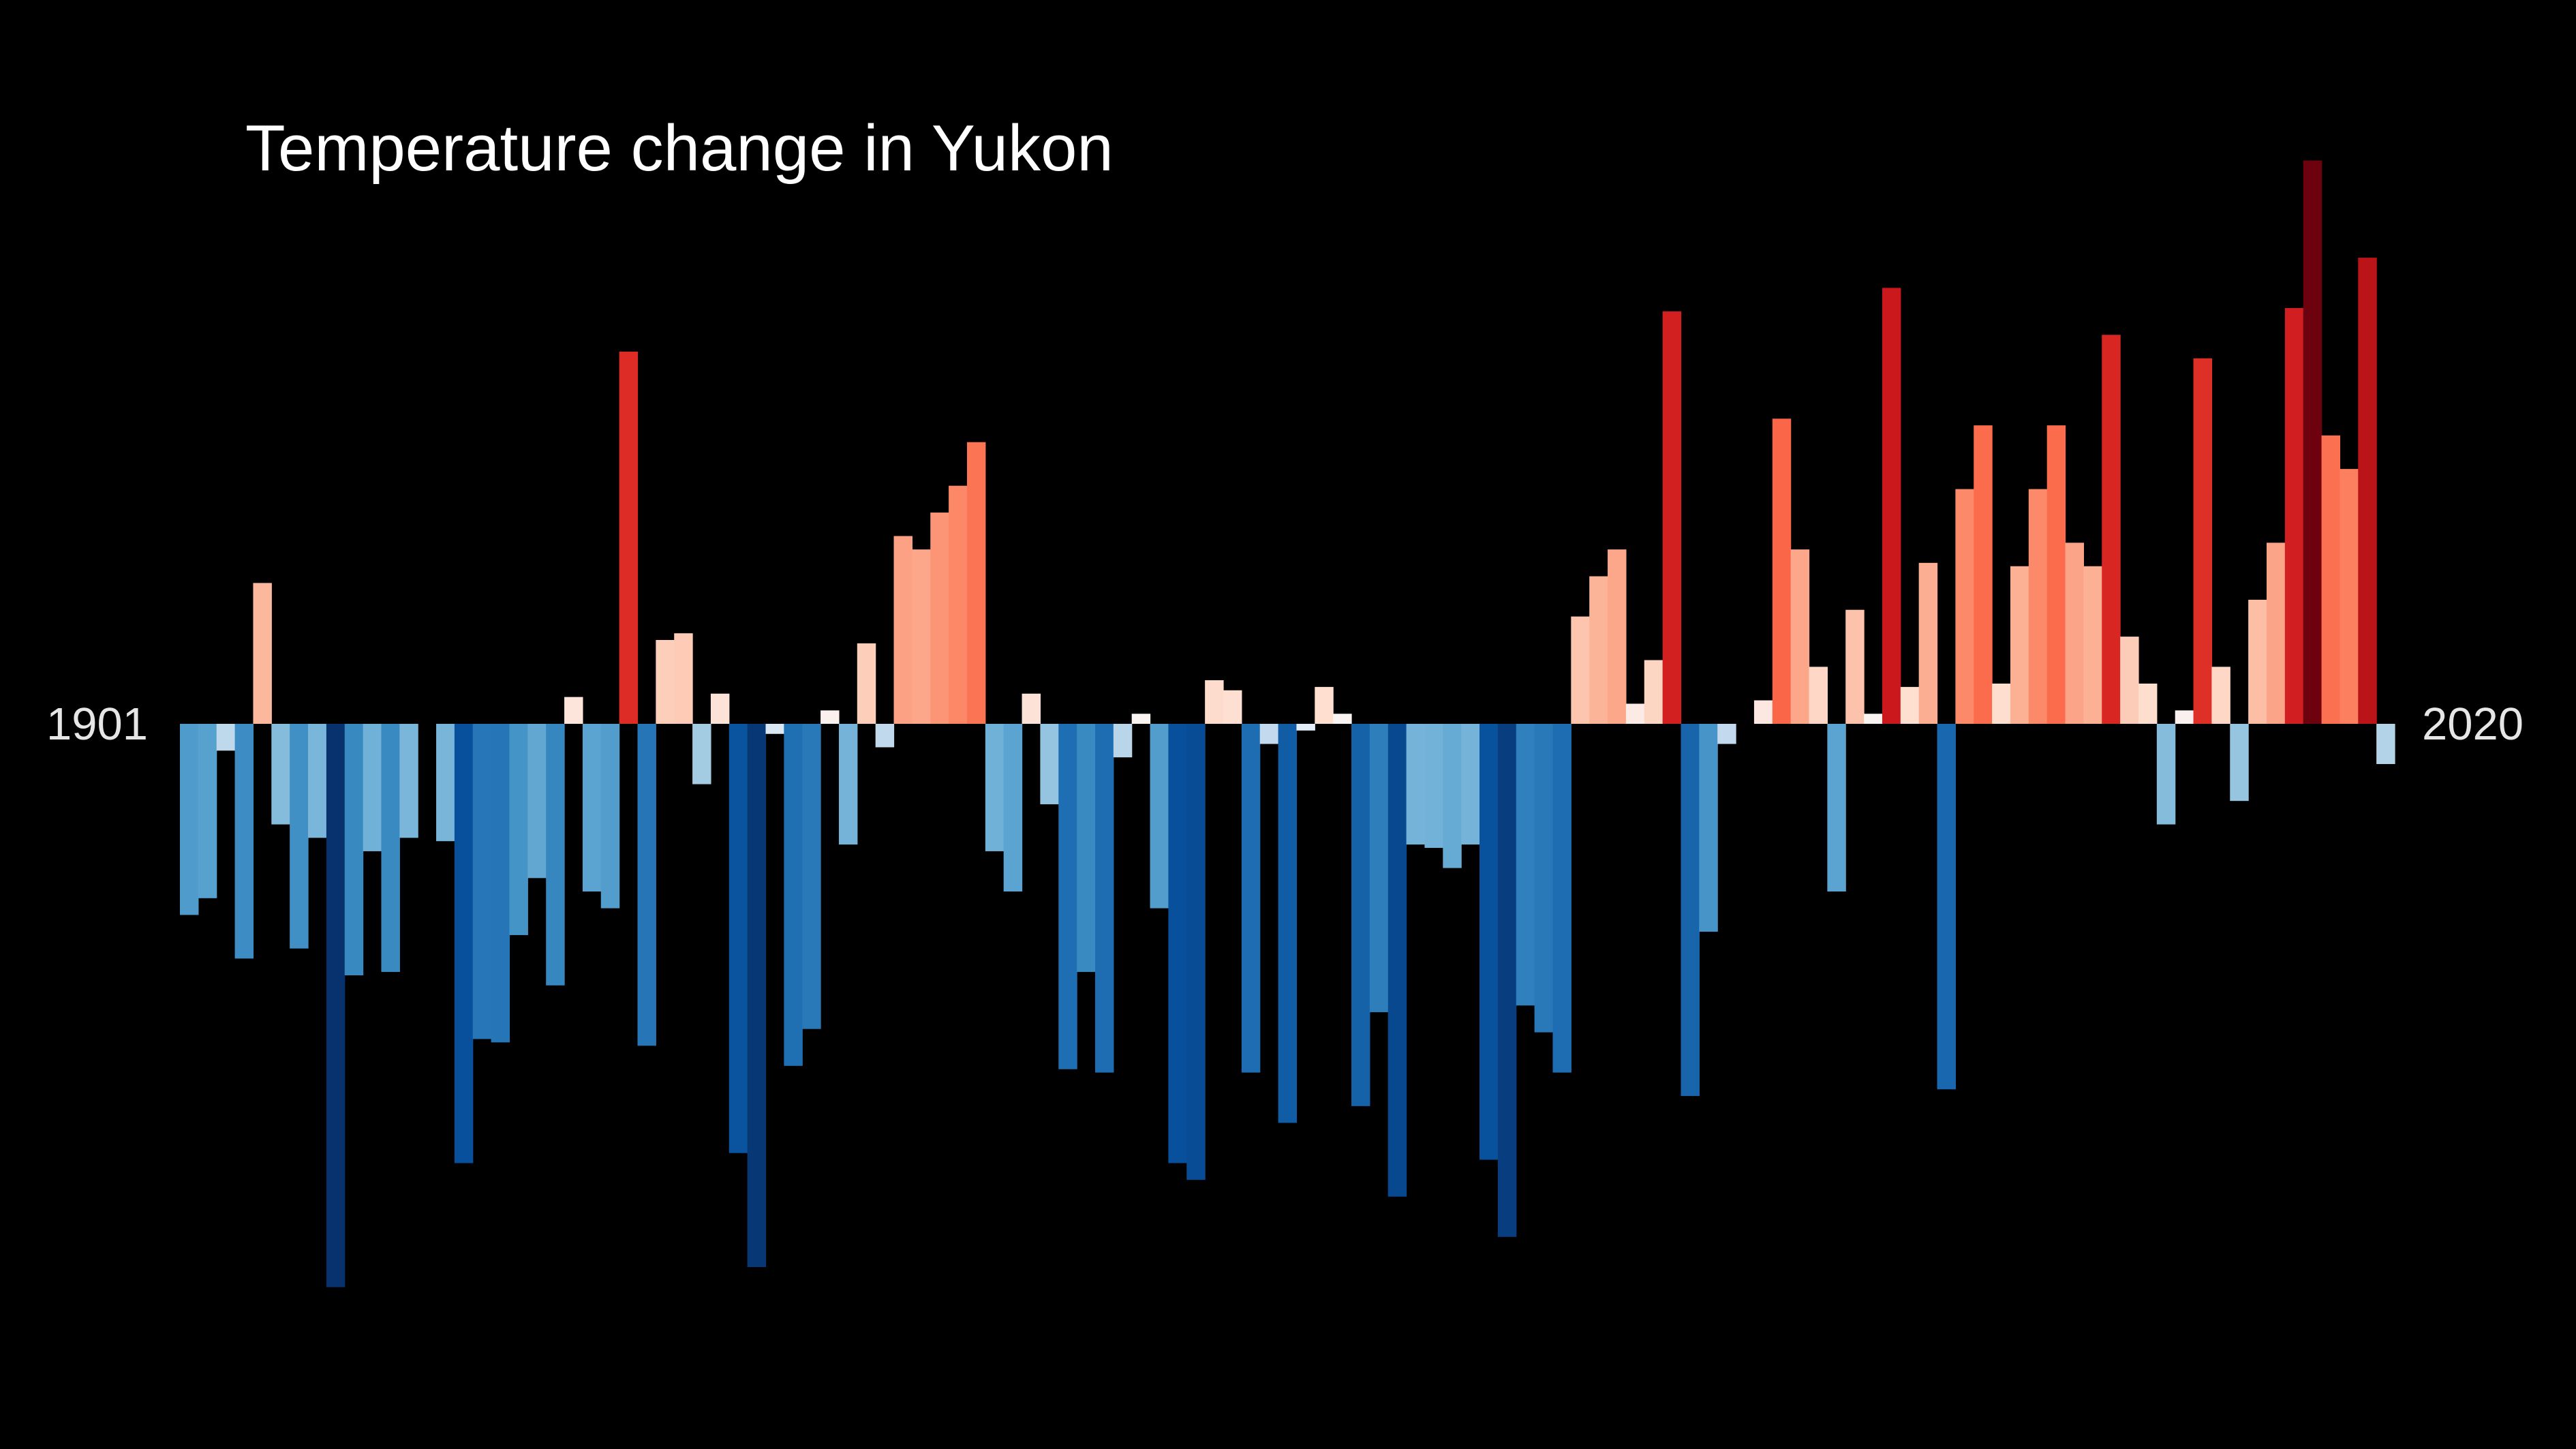 Image resolution: width=2576 pixels, height=1449 pixels. I want to click on bar-1957, so click(1214, 702).